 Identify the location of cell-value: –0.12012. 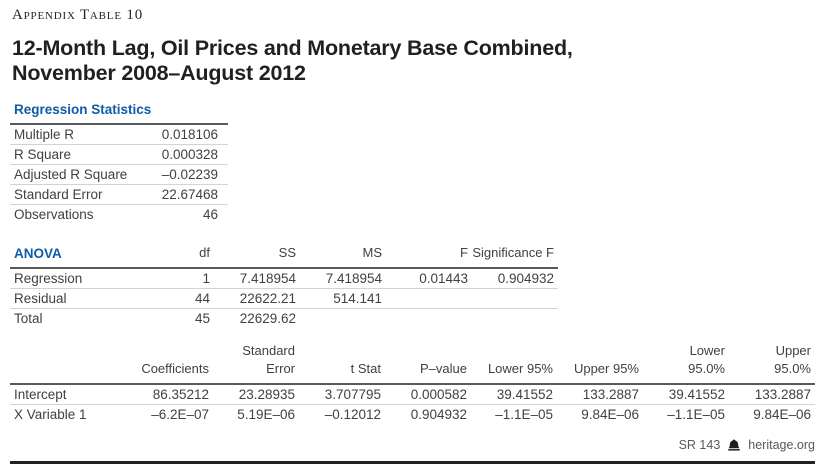
(352, 415).